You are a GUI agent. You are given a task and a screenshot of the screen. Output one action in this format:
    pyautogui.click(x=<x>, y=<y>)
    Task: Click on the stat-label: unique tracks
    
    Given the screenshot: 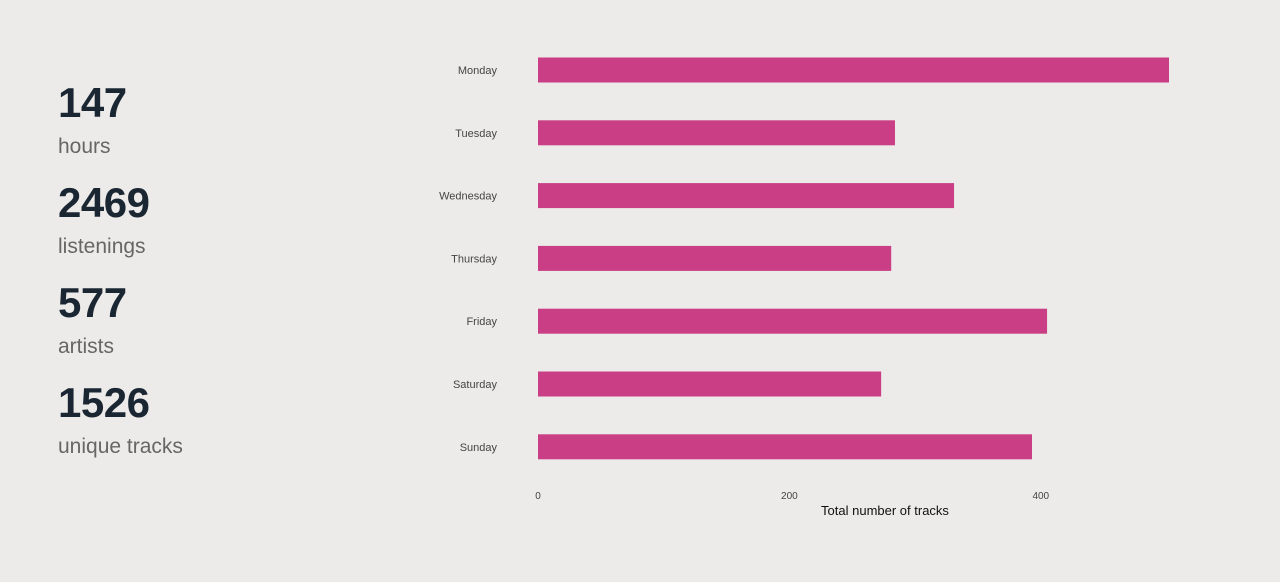 What is the action you would take?
    pyautogui.click(x=120, y=446)
    